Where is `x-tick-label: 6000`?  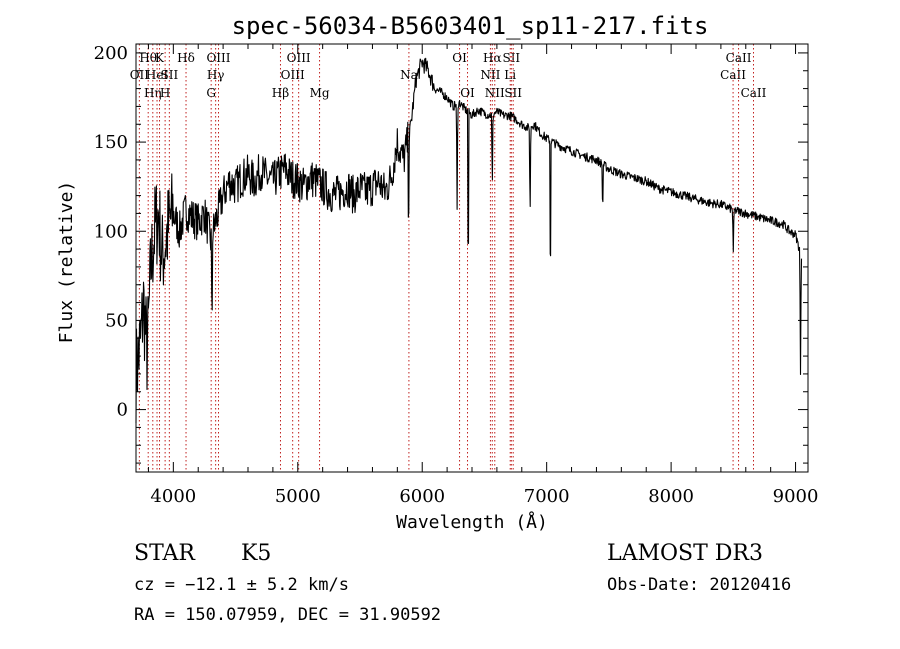 x-tick-label: 6000 is located at coordinates (422, 496).